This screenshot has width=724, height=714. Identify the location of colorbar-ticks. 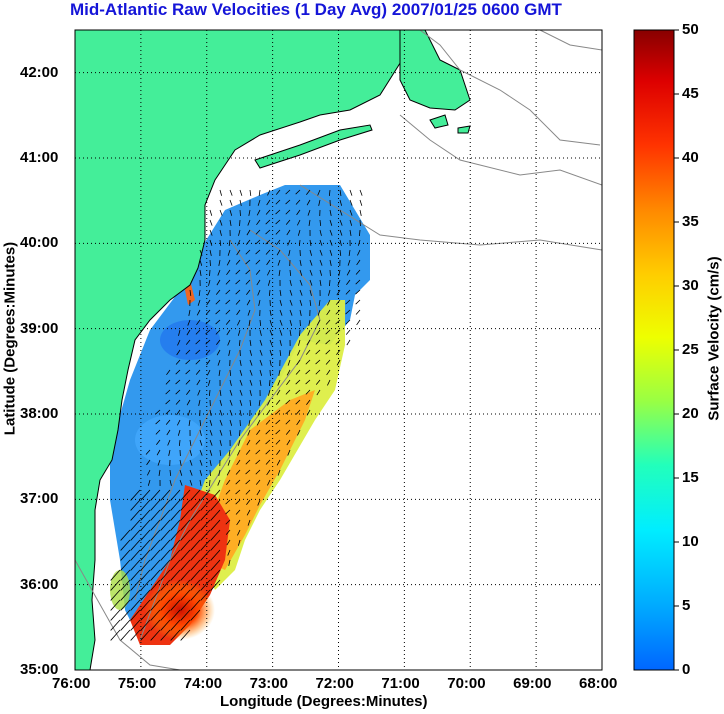
(676, 350).